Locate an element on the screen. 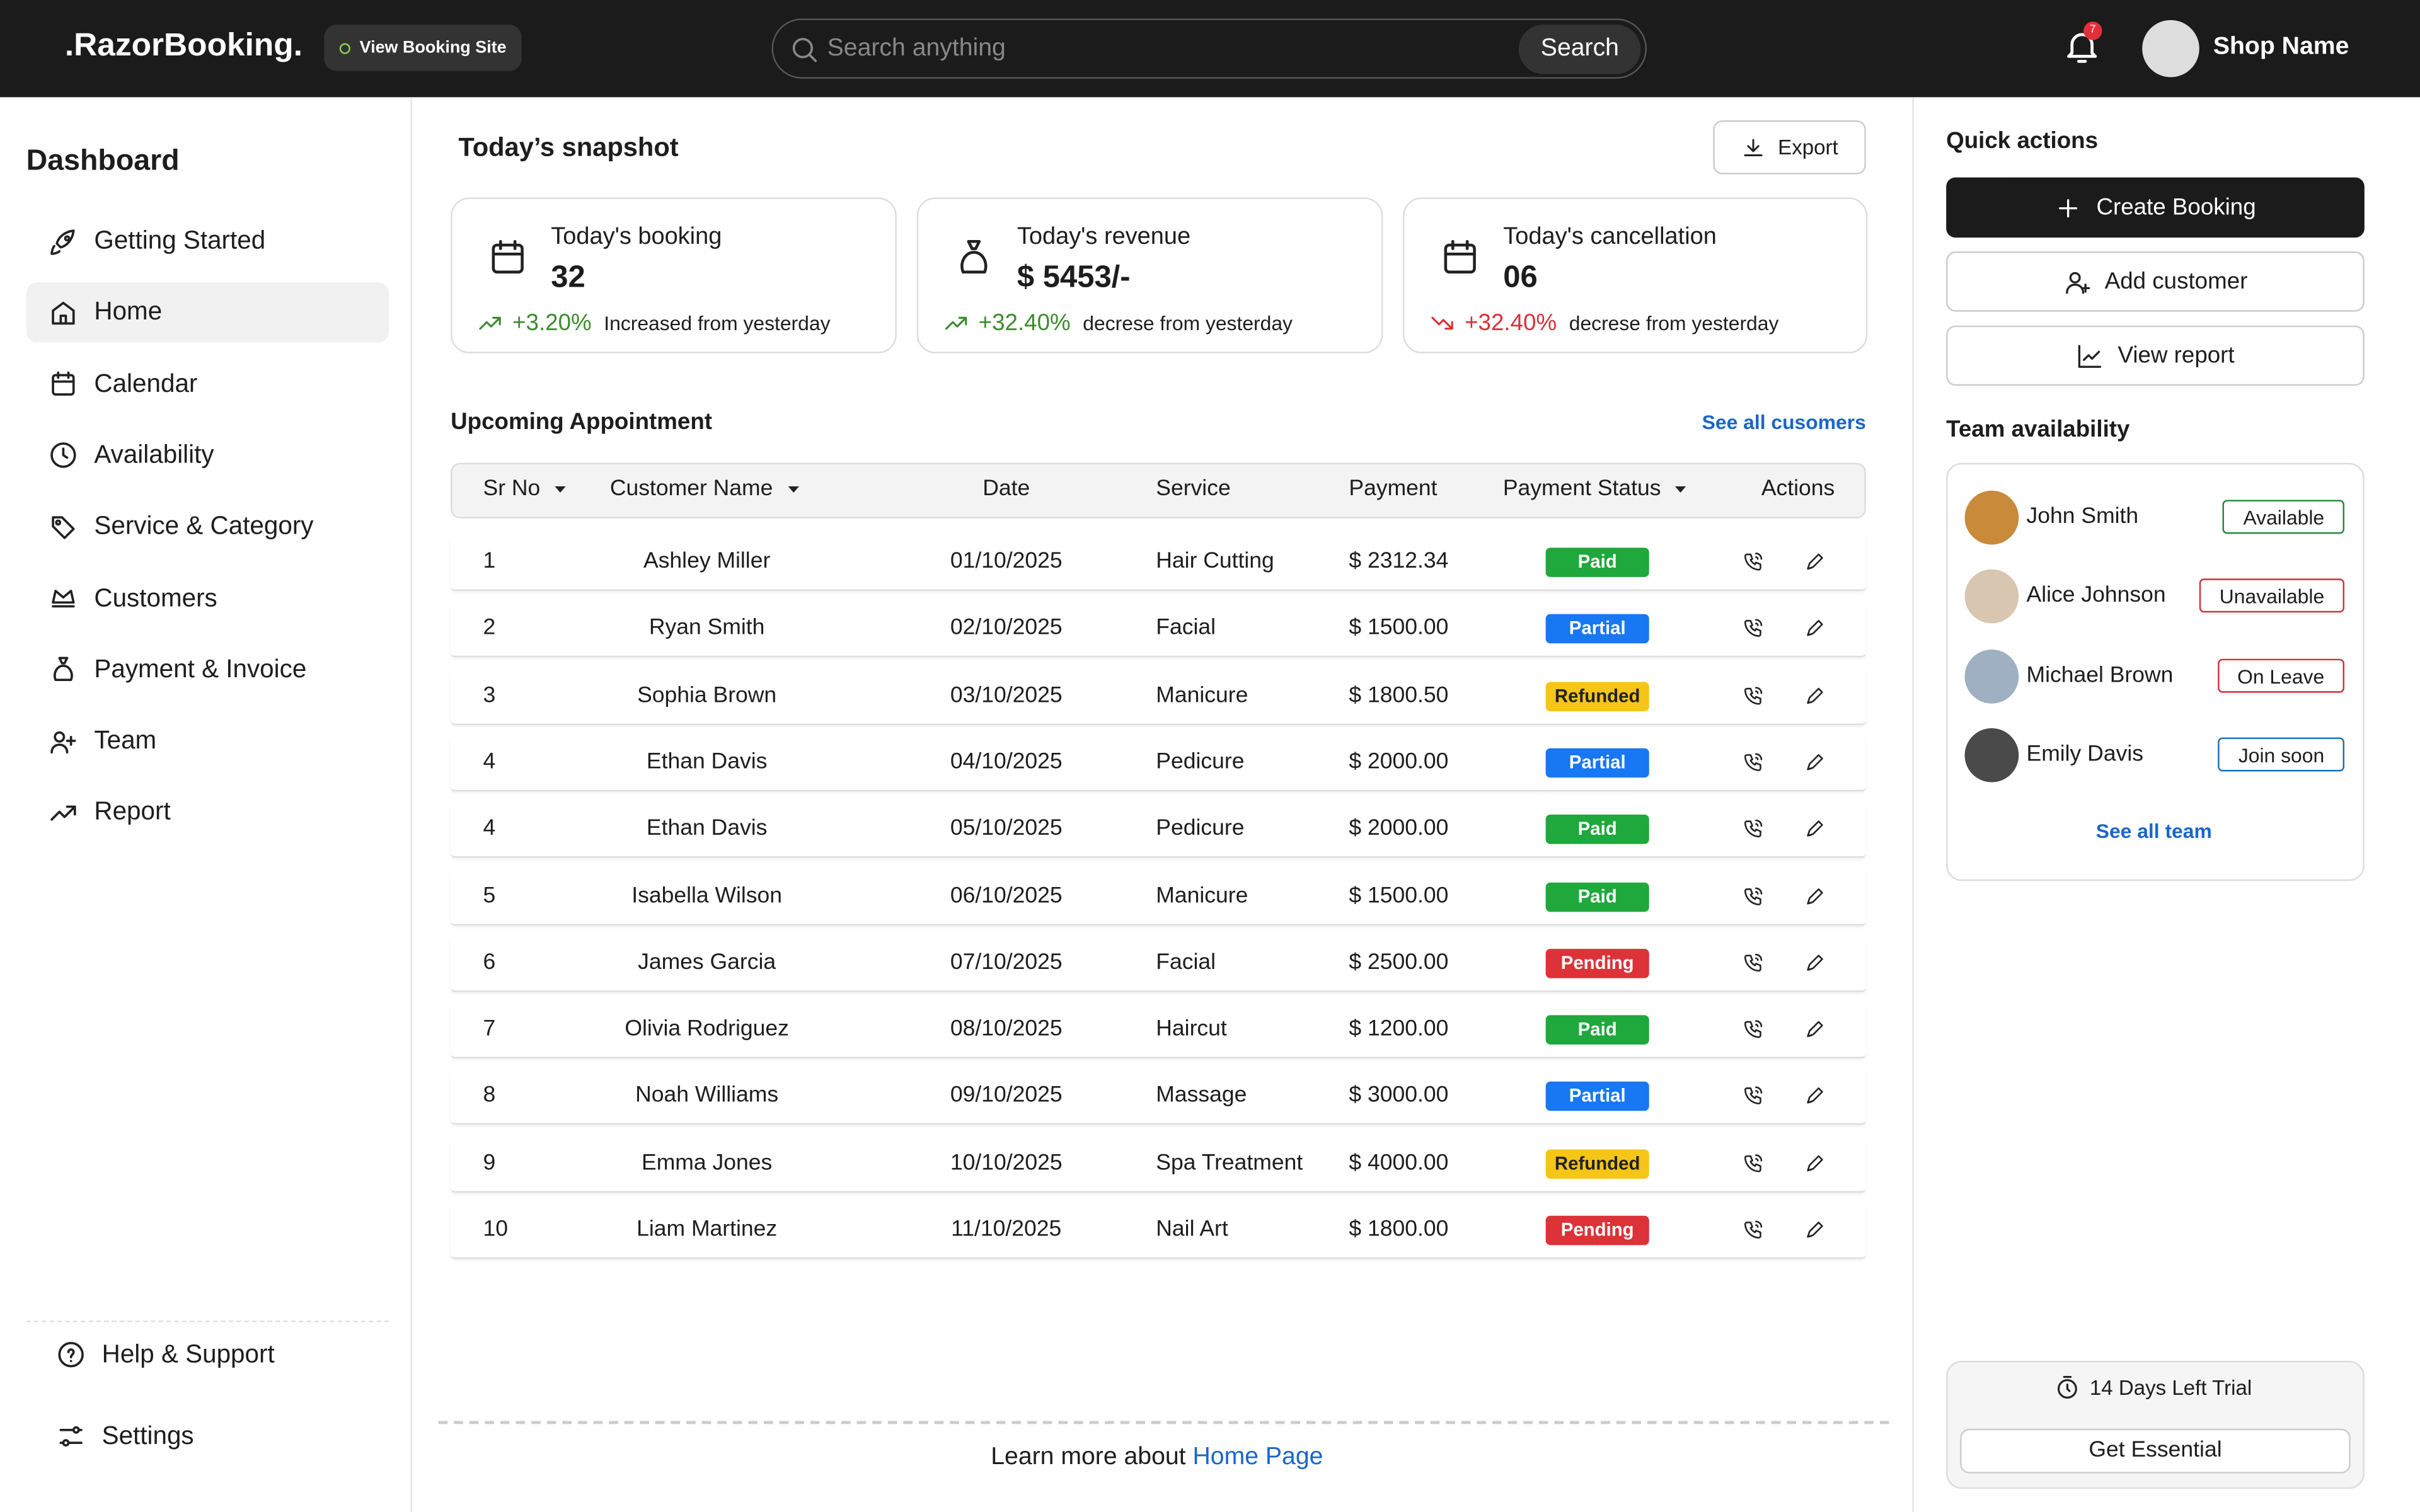  column-header: Customer Name is located at coordinates (707, 489).